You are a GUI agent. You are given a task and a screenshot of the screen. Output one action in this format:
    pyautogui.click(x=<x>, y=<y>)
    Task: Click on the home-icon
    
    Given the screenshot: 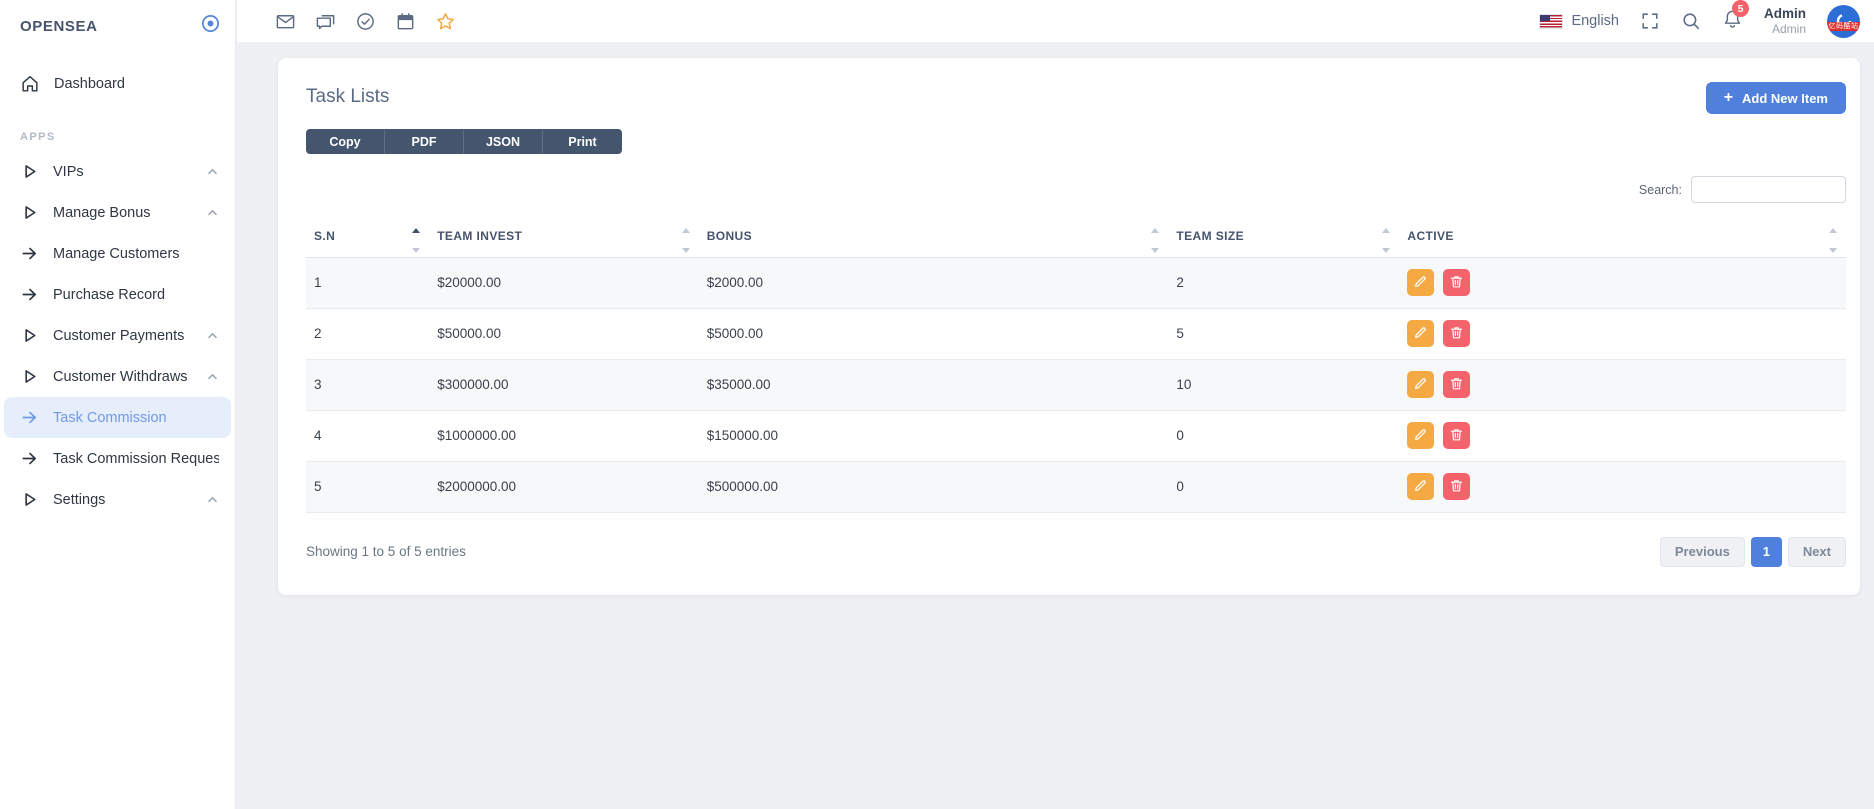 What is the action you would take?
    pyautogui.click(x=30, y=84)
    